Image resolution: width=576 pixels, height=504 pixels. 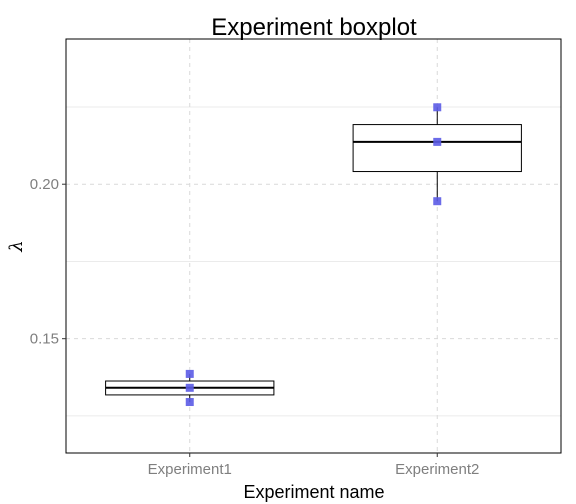 I want to click on chart-title: Experiment boxplot, so click(x=314, y=27).